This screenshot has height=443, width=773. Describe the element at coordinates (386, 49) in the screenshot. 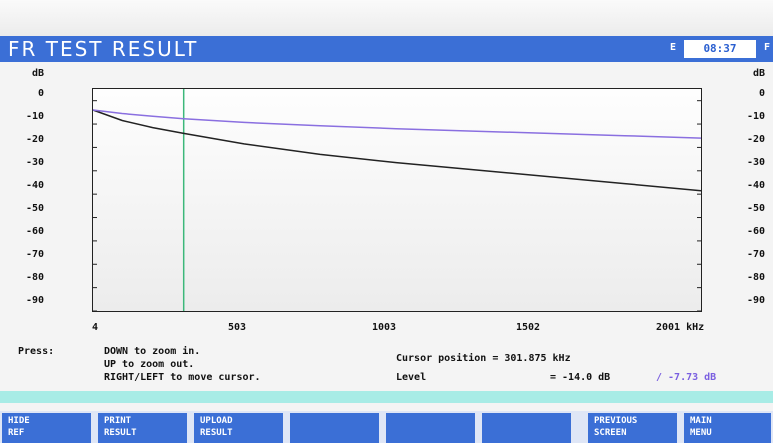

I see `title-bar: FR TEST RESULT E 08:37 F` at that location.